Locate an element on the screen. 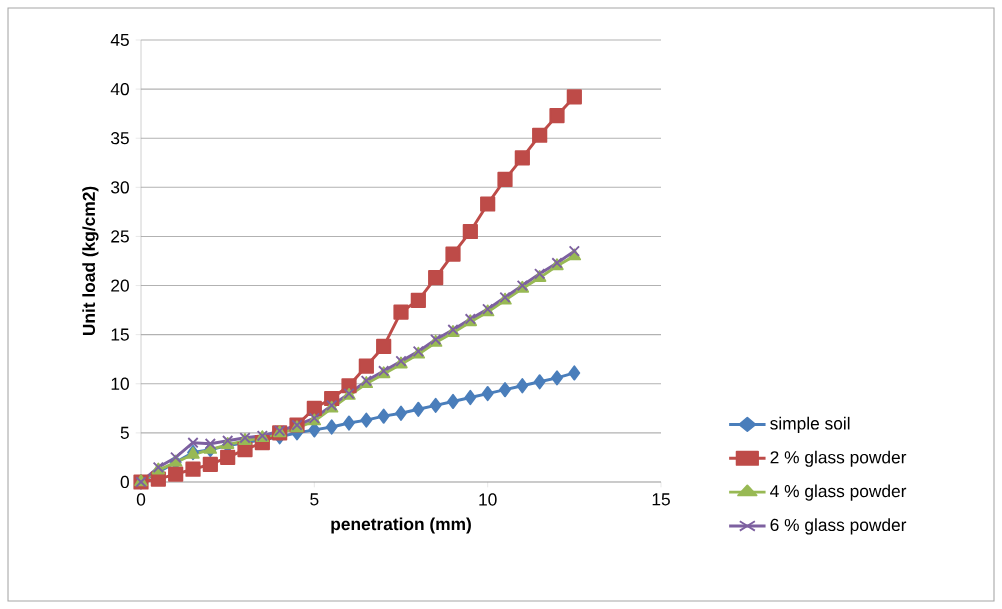 This screenshot has width=1002, height=609. x-axis-title: penetration (mm) is located at coordinates (401, 525).